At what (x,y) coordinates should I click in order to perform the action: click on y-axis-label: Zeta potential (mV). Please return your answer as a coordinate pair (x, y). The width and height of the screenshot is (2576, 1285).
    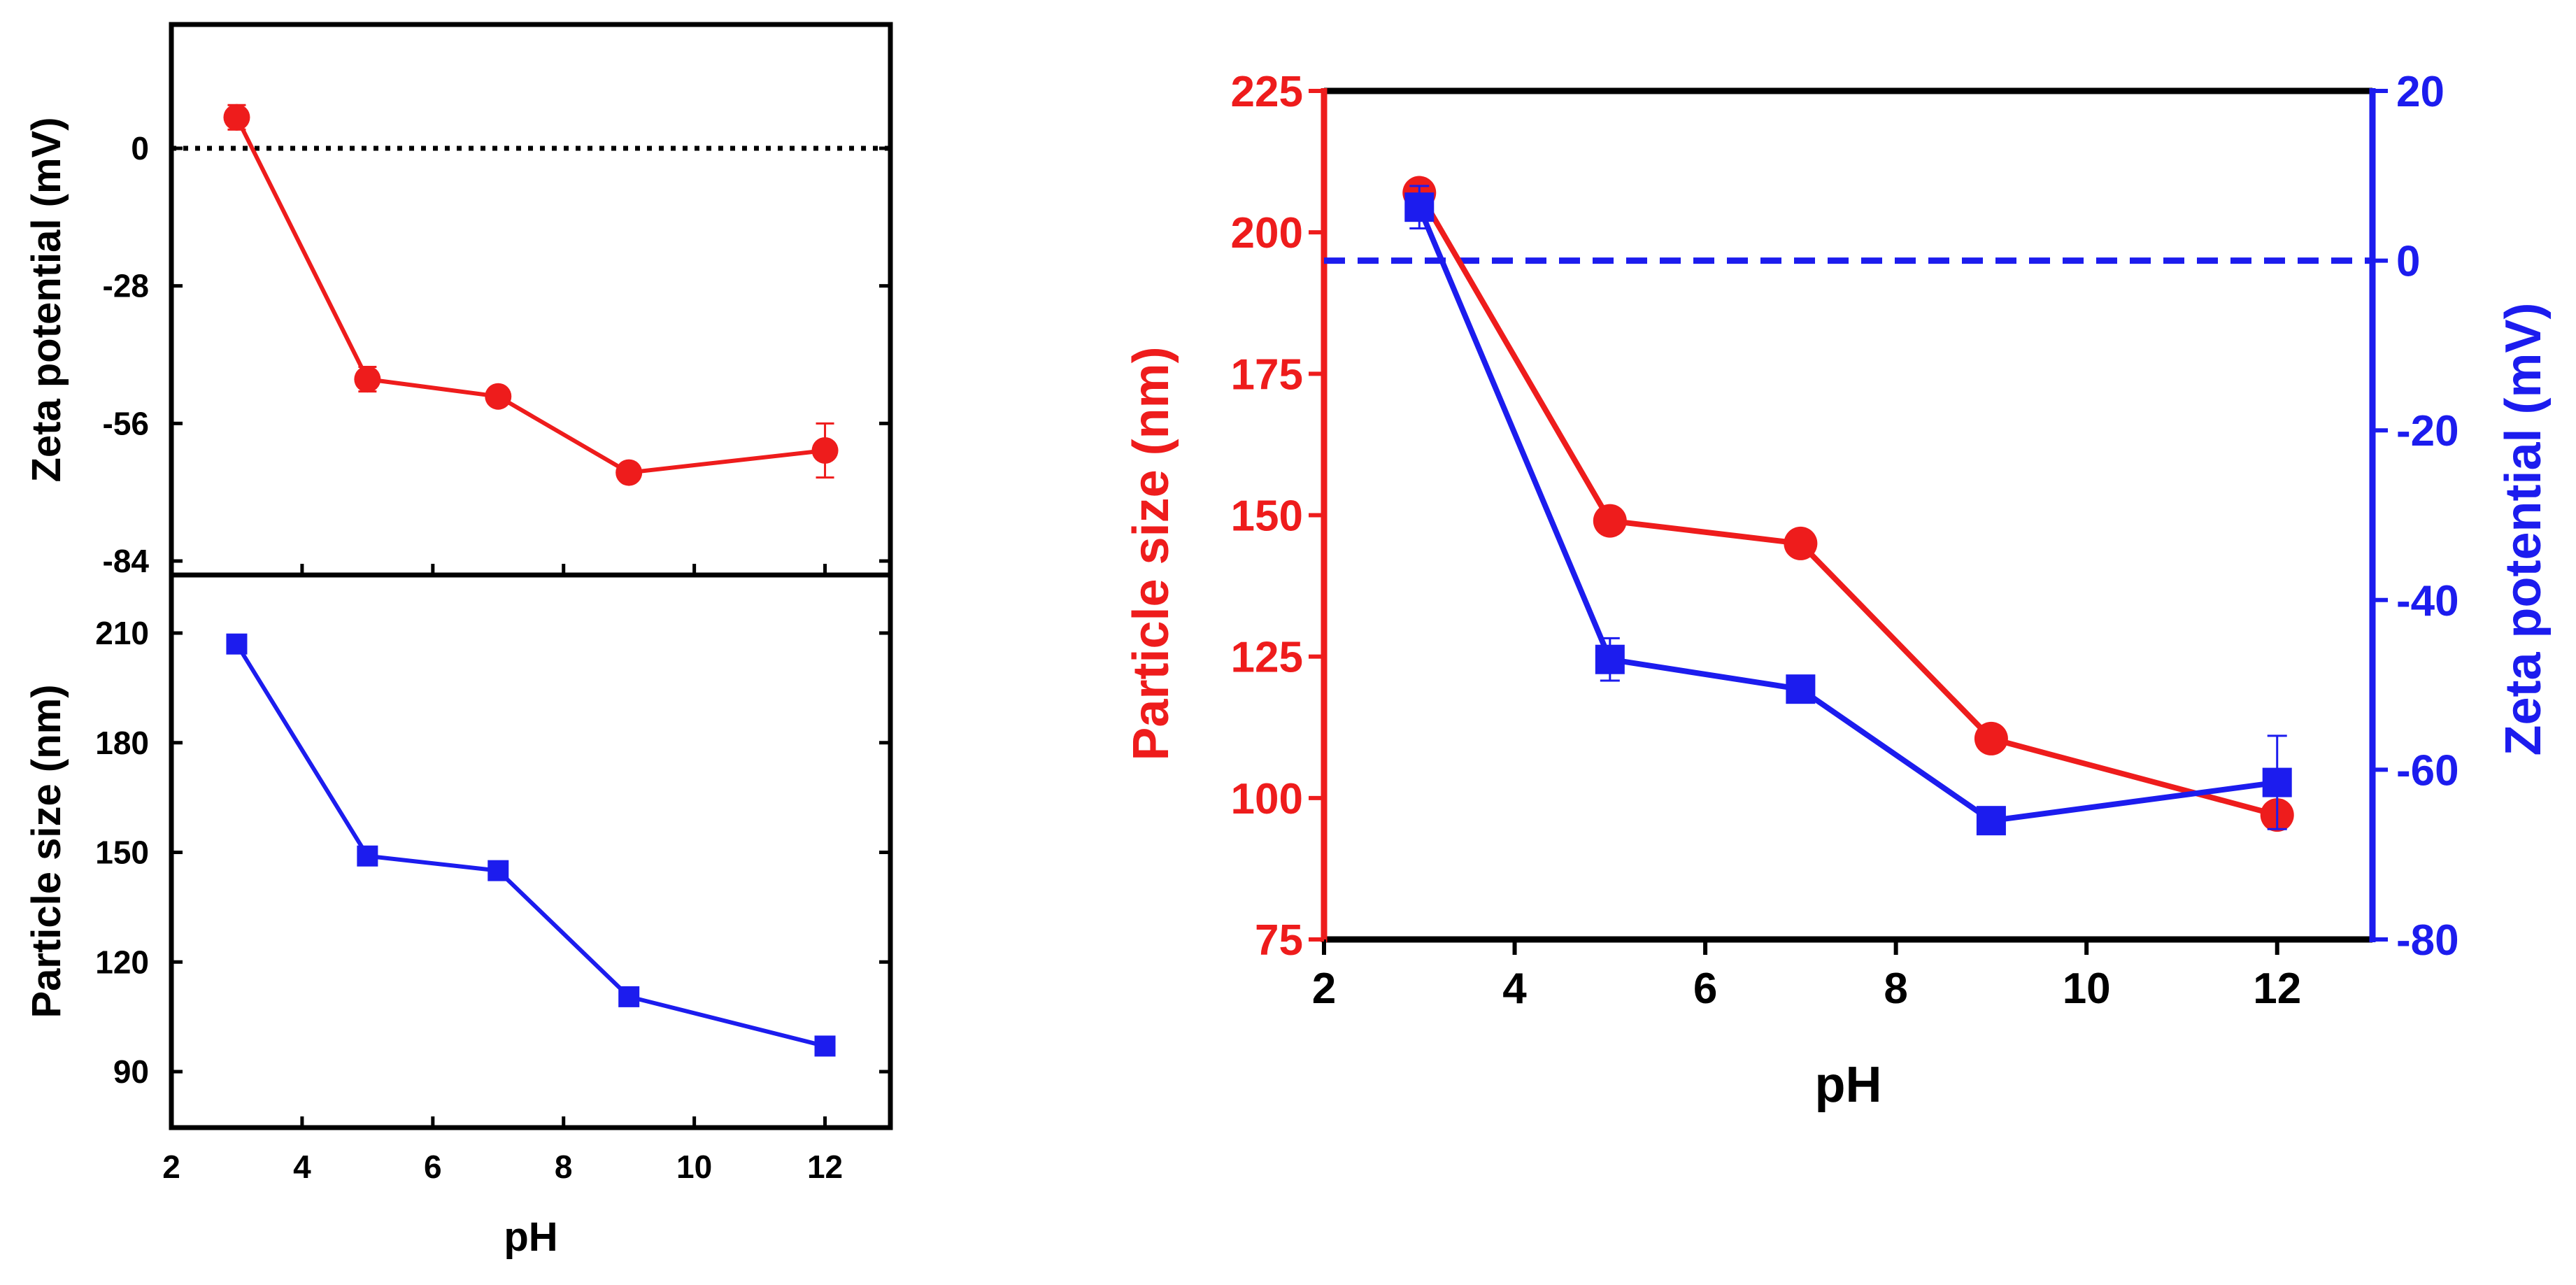
    Looking at the image, I should click on (46, 299).